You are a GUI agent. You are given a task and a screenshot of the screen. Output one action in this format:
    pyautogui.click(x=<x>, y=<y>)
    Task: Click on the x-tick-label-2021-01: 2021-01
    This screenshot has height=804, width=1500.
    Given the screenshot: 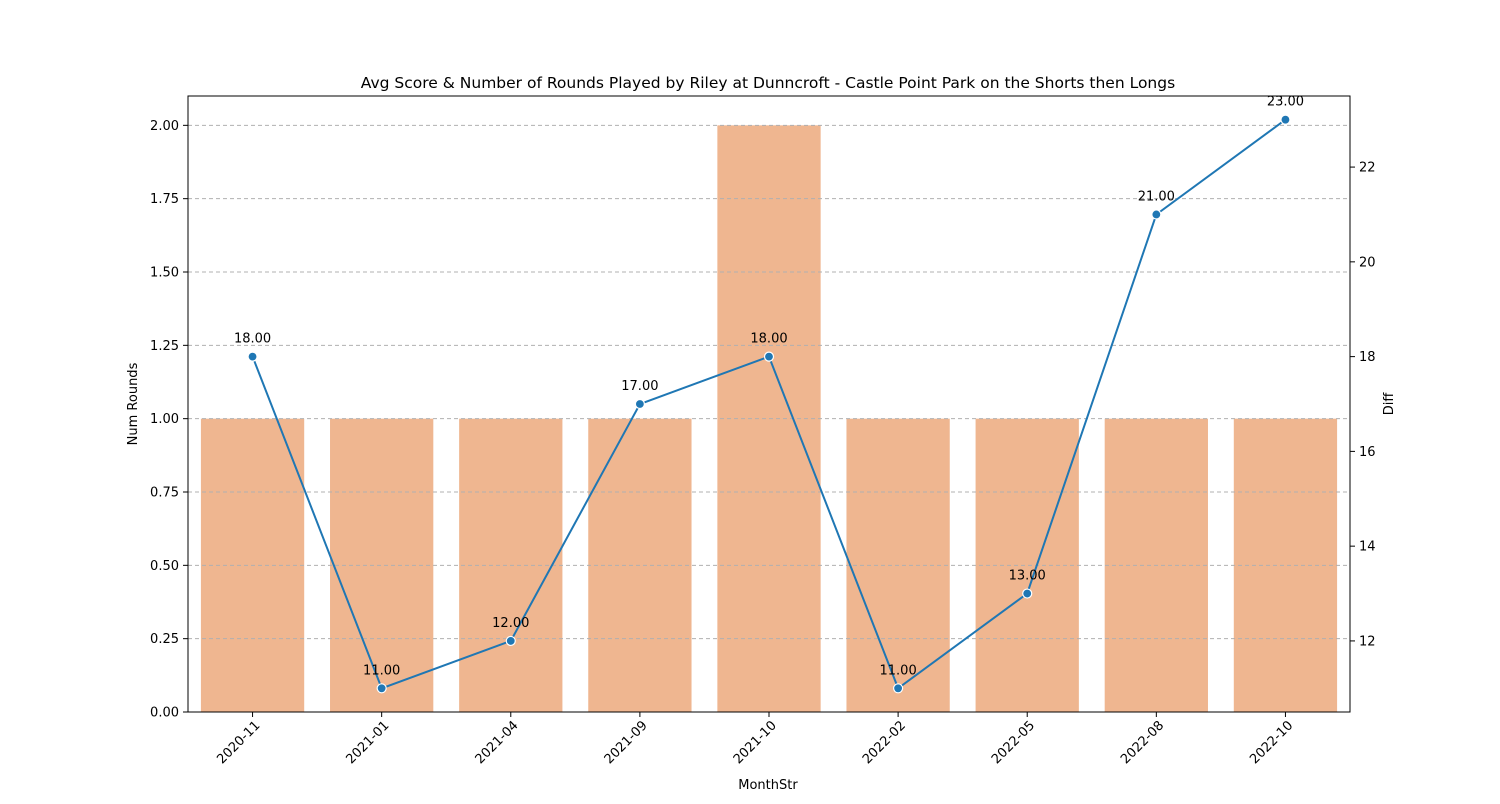 What is the action you would take?
    pyautogui.click(x=367, y=742)
    